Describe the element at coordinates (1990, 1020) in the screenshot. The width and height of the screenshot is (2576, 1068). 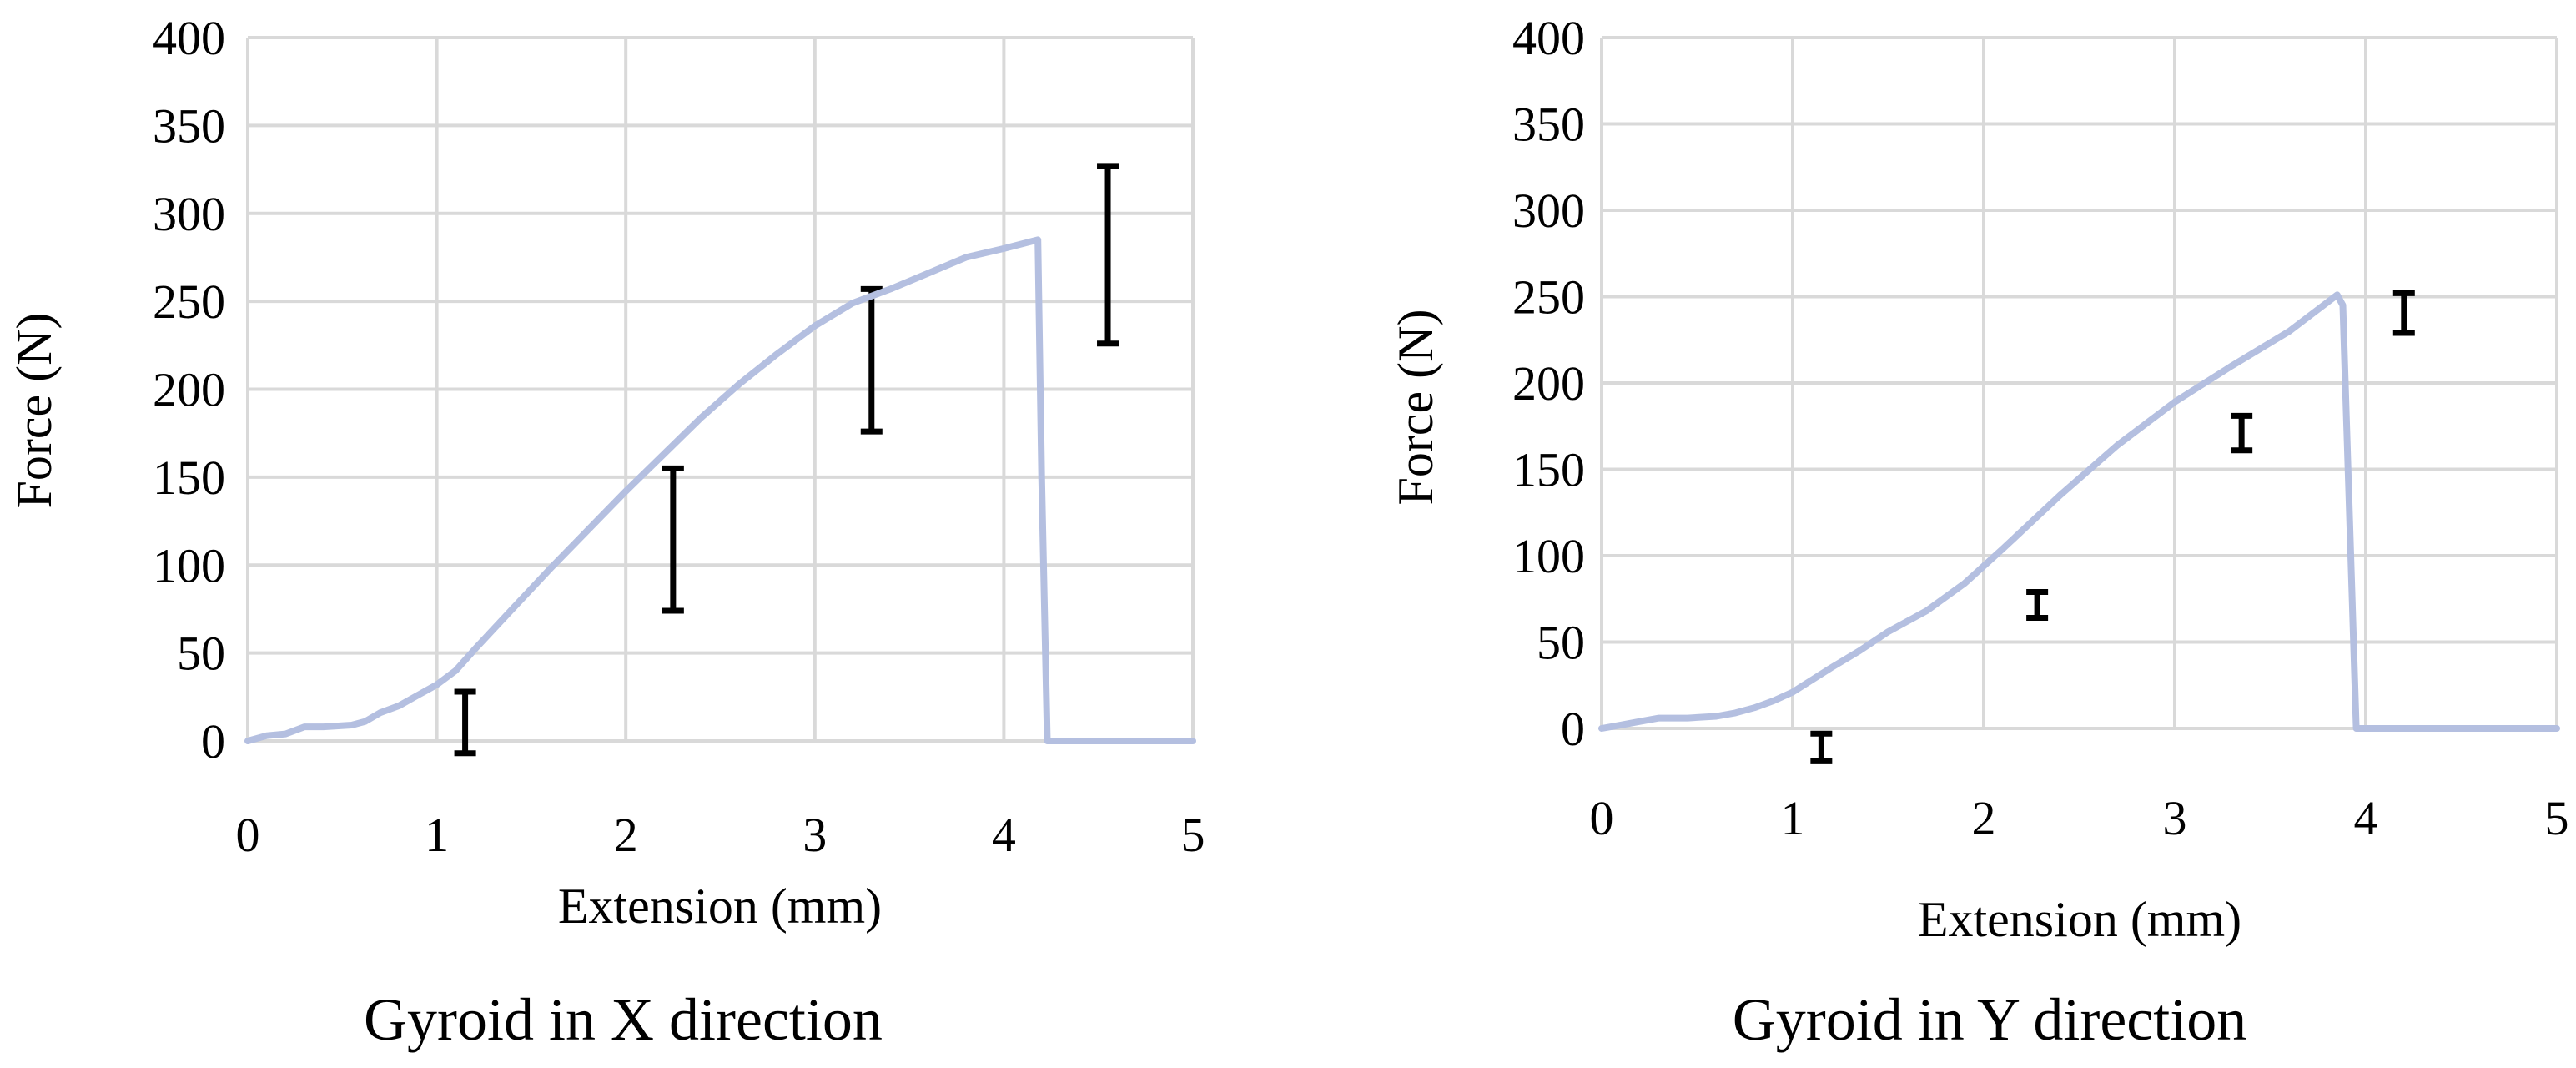
I see `chart-caption: Gyroid in Y direction` at that location.